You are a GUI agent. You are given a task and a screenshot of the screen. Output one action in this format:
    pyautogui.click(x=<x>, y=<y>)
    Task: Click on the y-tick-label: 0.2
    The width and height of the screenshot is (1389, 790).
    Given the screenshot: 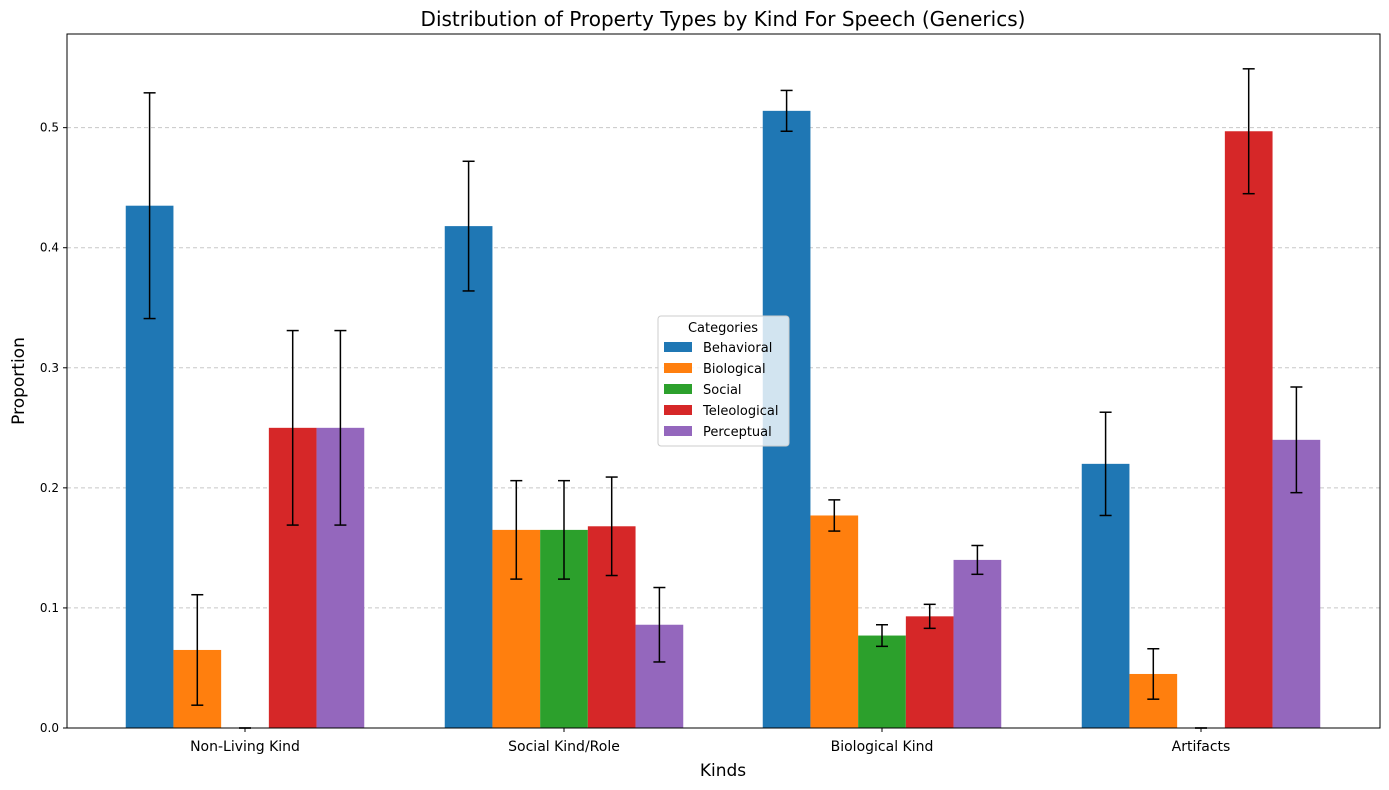 What is the action you would take?
    pyautogui.click(x=49, y=488)
    